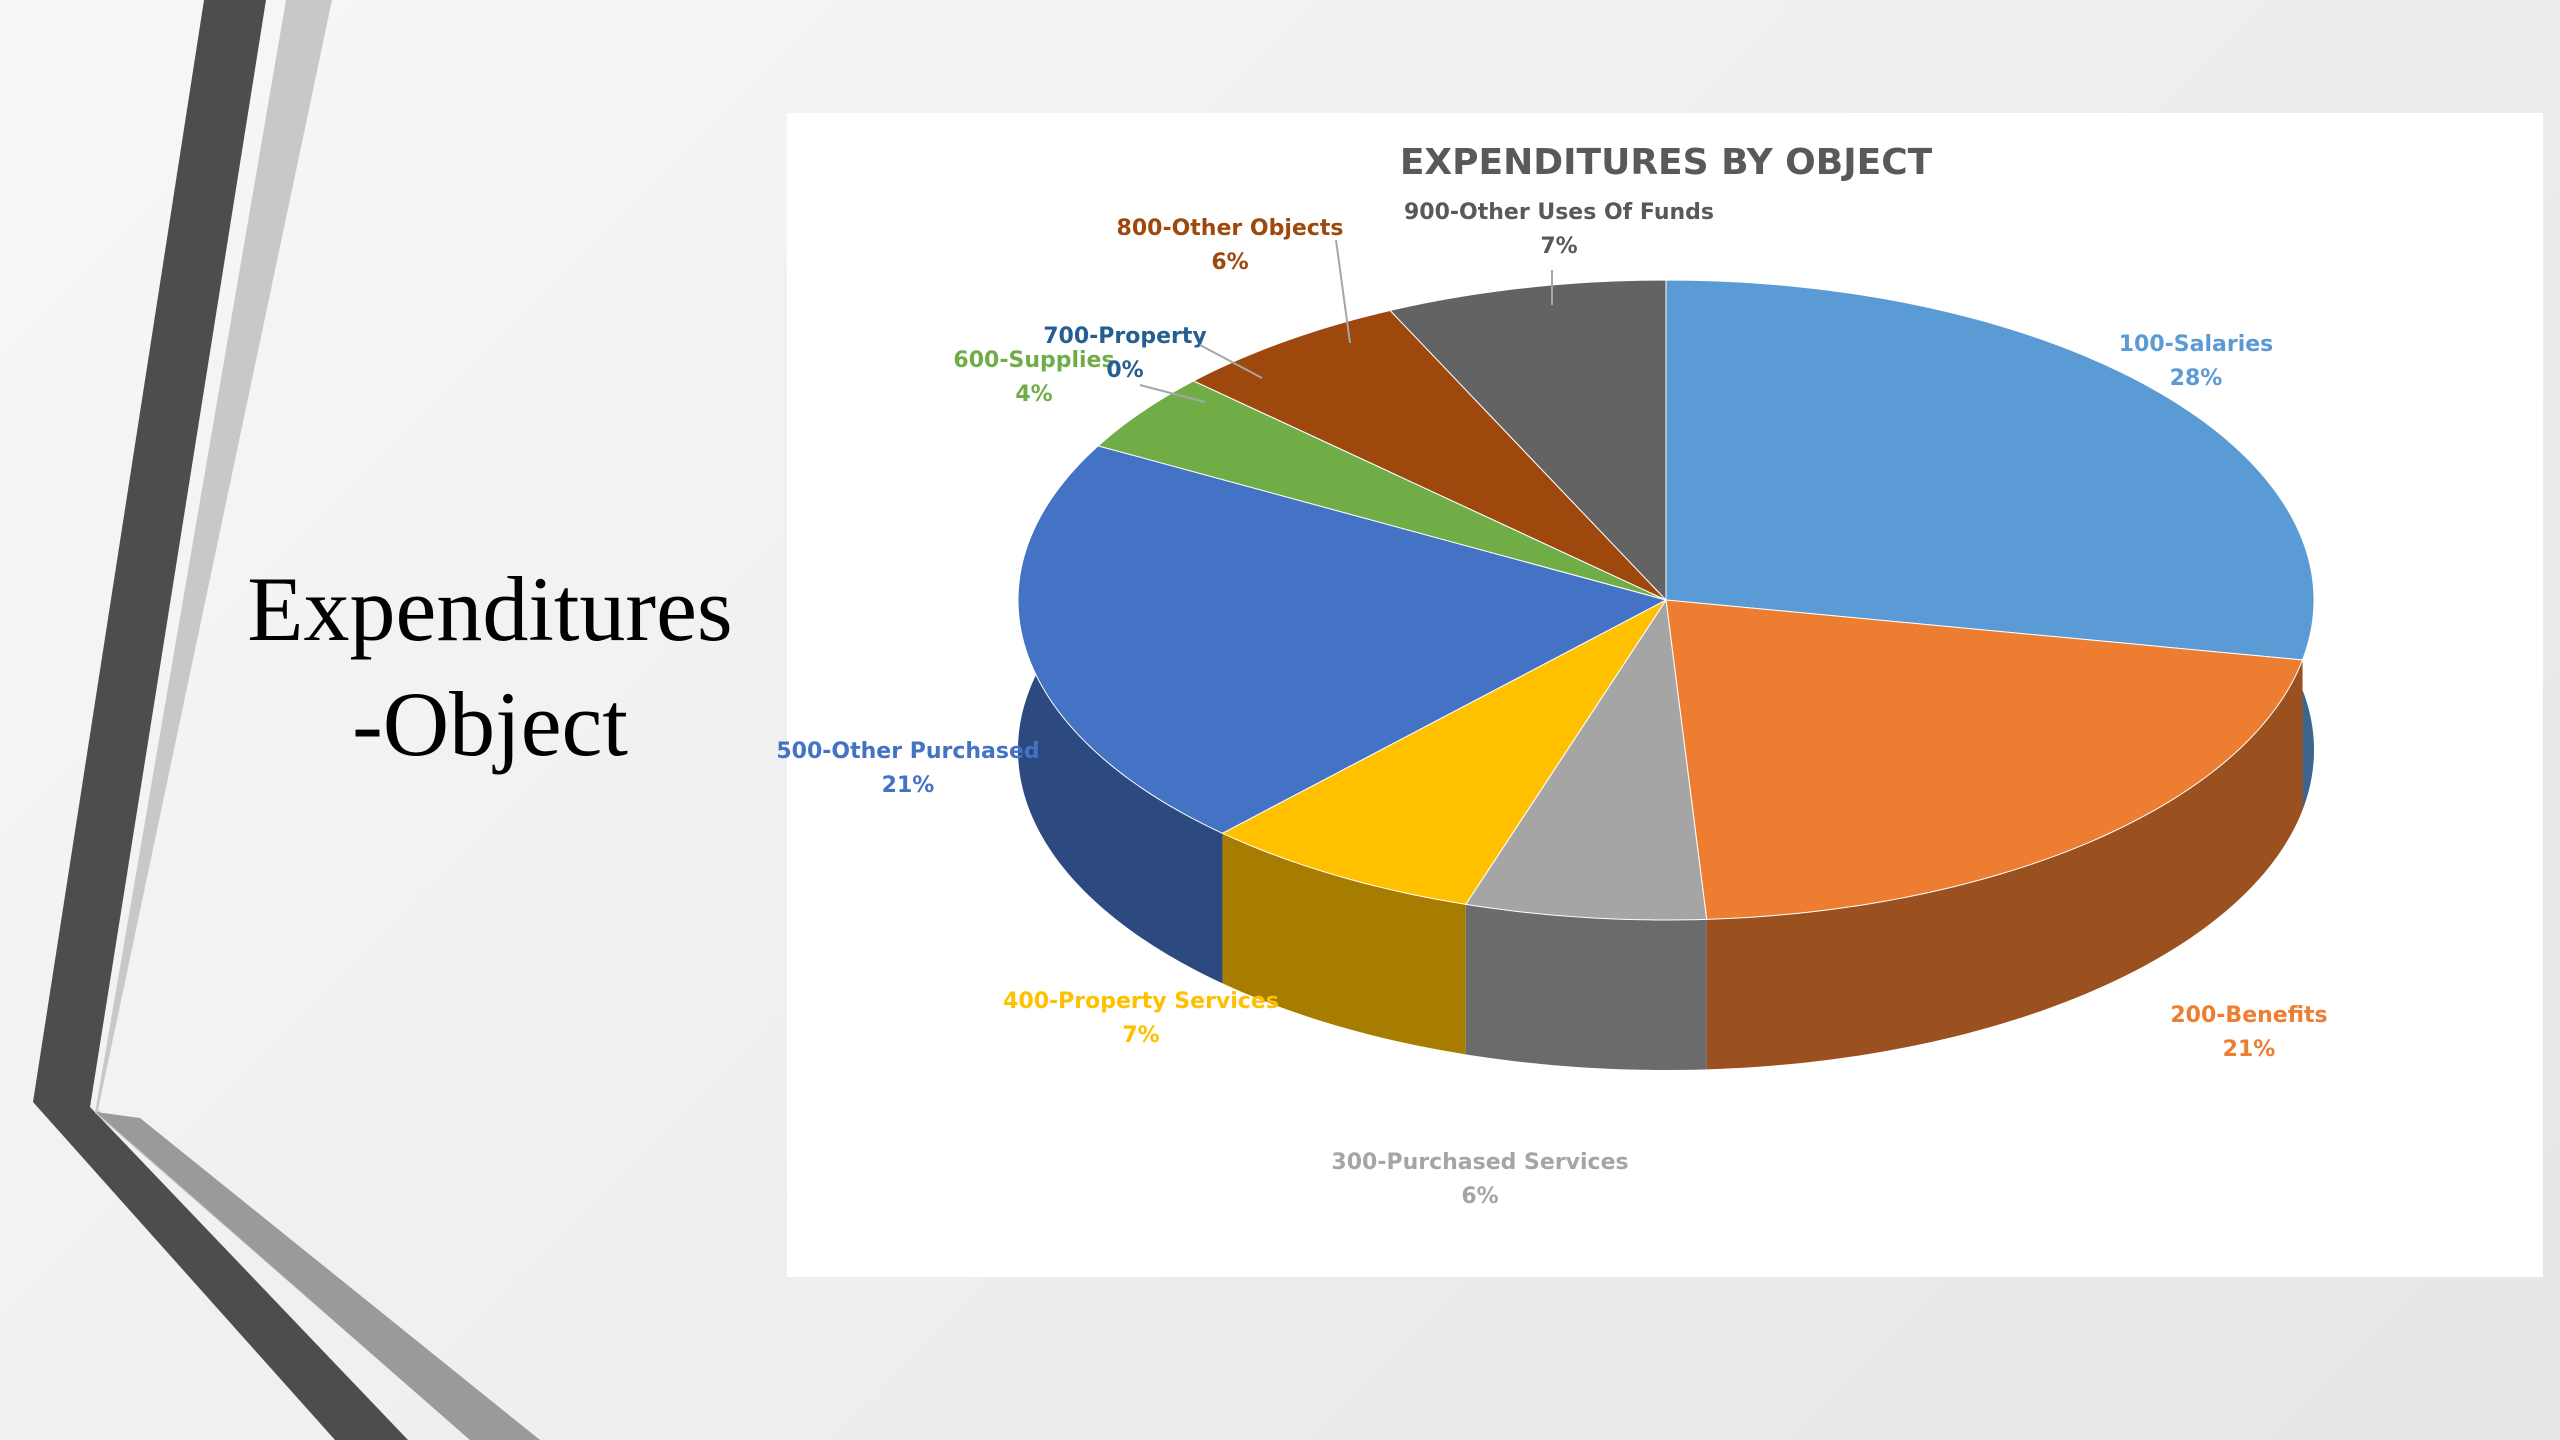  What do you see at coordinates (489, 609) in the screenshot?
I see `slide-title: Expenditures` at bounding box center [489, 609].